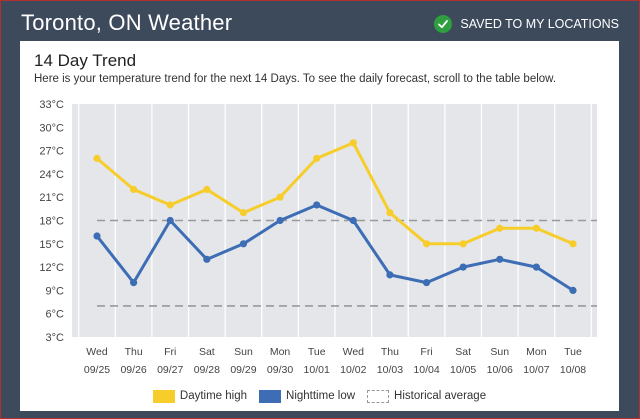  I want to click on y-tick-label: 6°C, so click(55, 315).